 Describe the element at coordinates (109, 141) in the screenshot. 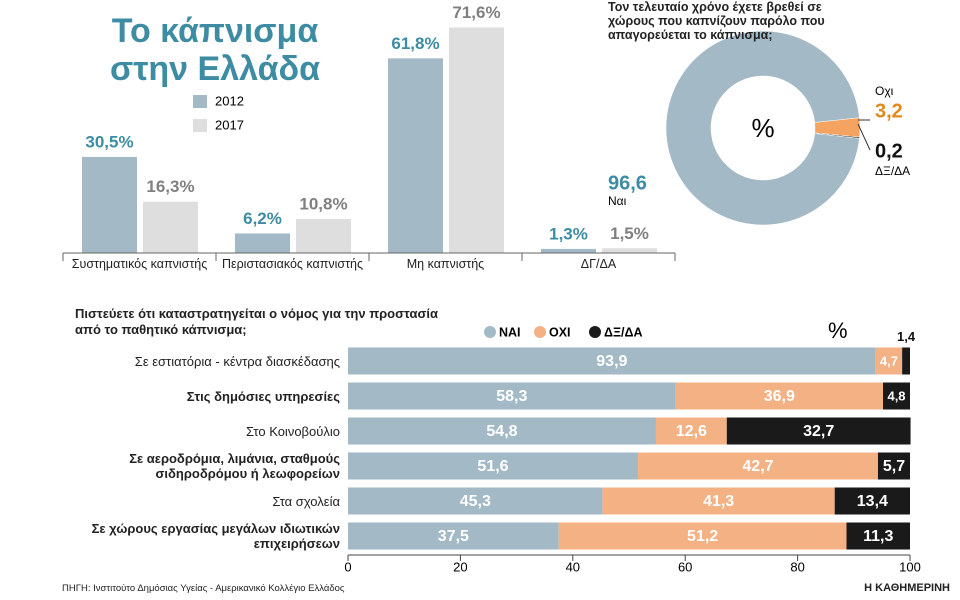

I see `value-label: 30,5%` at that location.